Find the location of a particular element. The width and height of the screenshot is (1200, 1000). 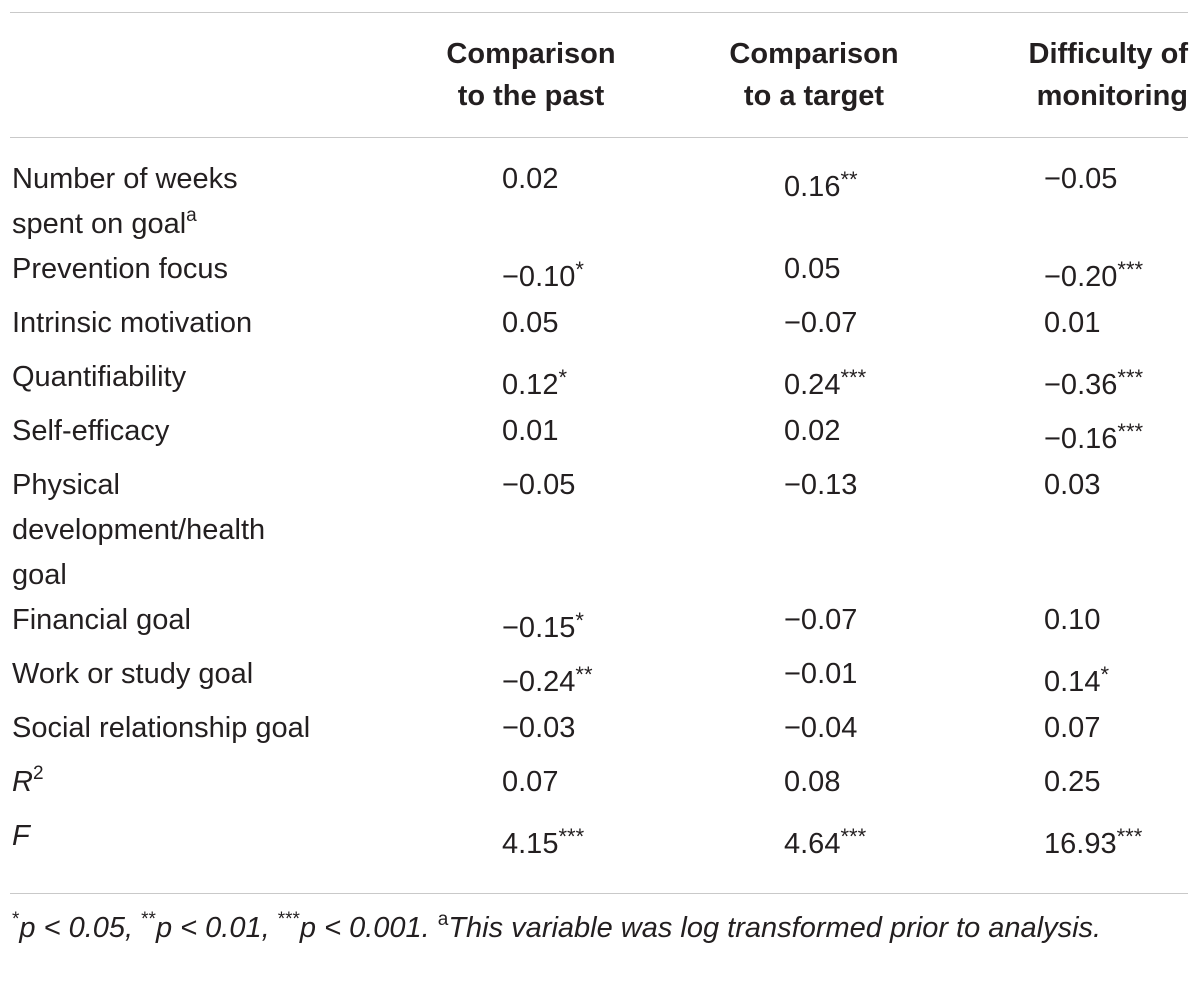

cell-difficulty-monitoring: 16.93*** is located at coordinates (1071, 843).